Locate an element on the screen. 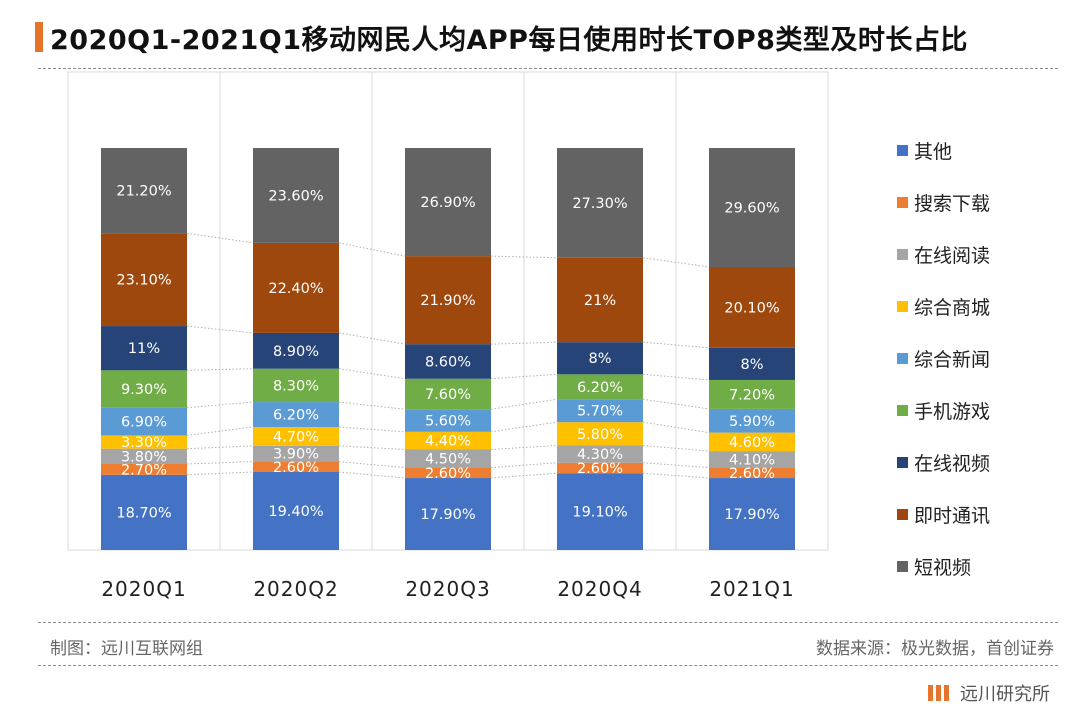 The height and width of the screenshot is (717, 1080). data-label: 23.10% is located at coordinates (143, 281).